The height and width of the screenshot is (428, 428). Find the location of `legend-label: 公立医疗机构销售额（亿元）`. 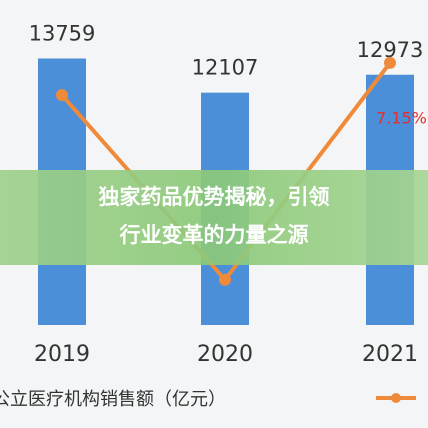

legend-label: 公立医疗机构销售额（亿元） is located at coordinates (113, 399).